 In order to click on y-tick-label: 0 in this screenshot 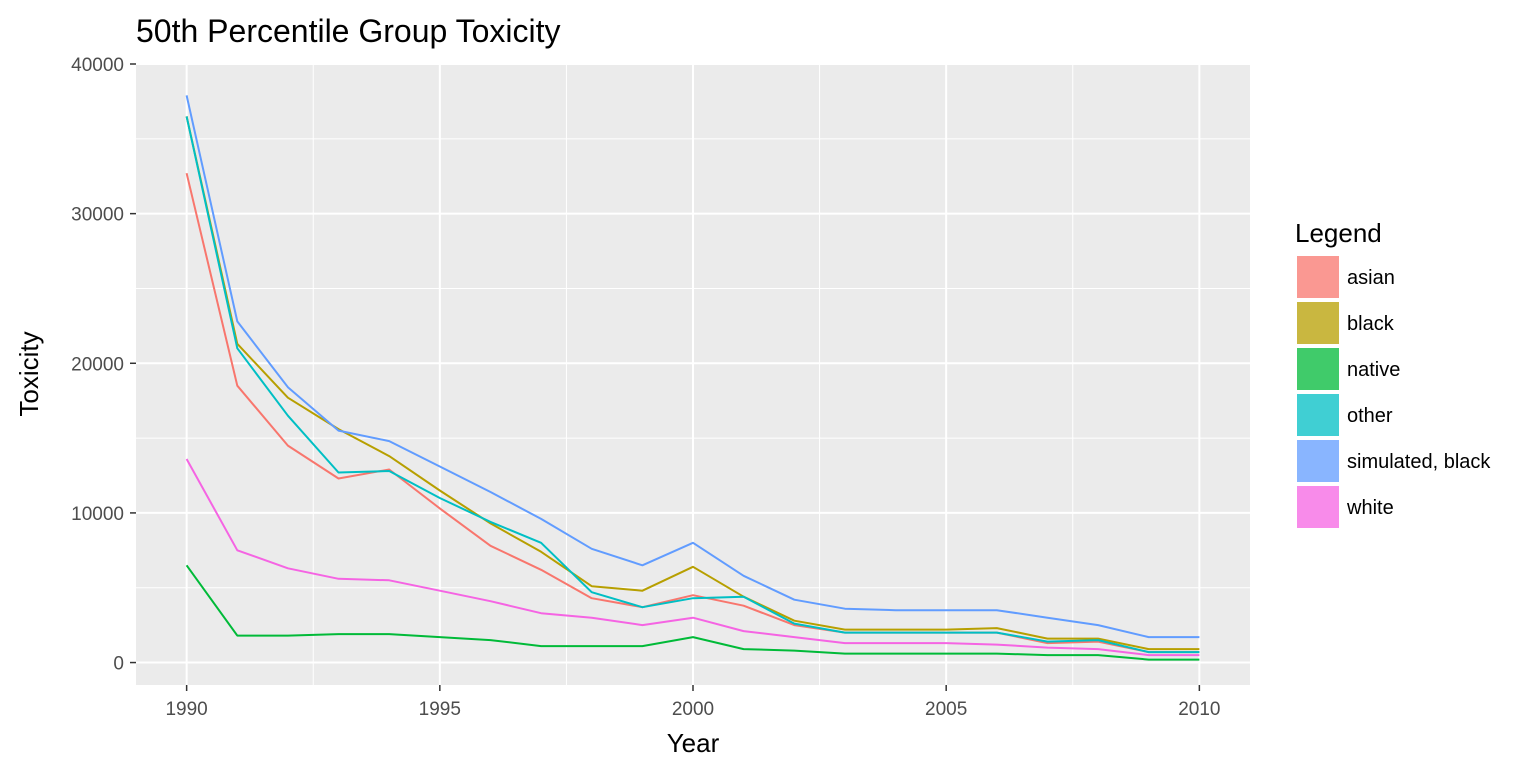, I will do `click(118, 664)`.